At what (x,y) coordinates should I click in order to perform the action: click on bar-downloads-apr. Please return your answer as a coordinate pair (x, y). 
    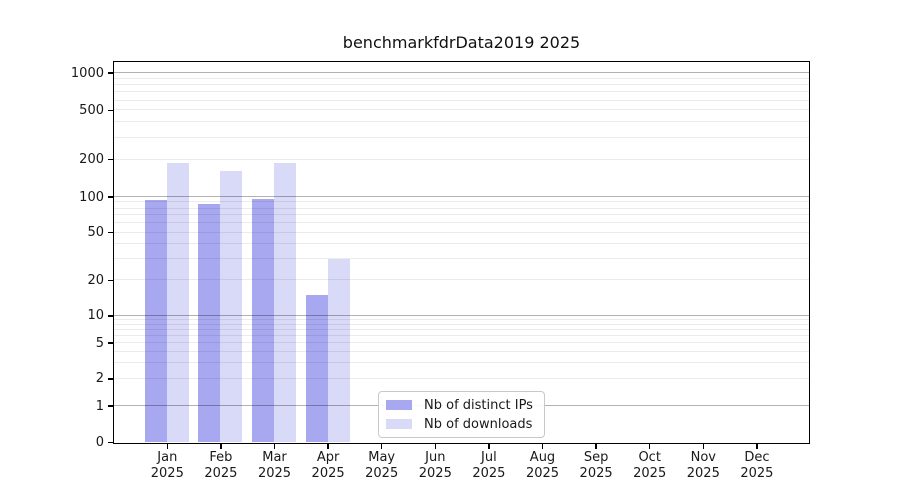
    Looking at the image, I should click on (338, 350).